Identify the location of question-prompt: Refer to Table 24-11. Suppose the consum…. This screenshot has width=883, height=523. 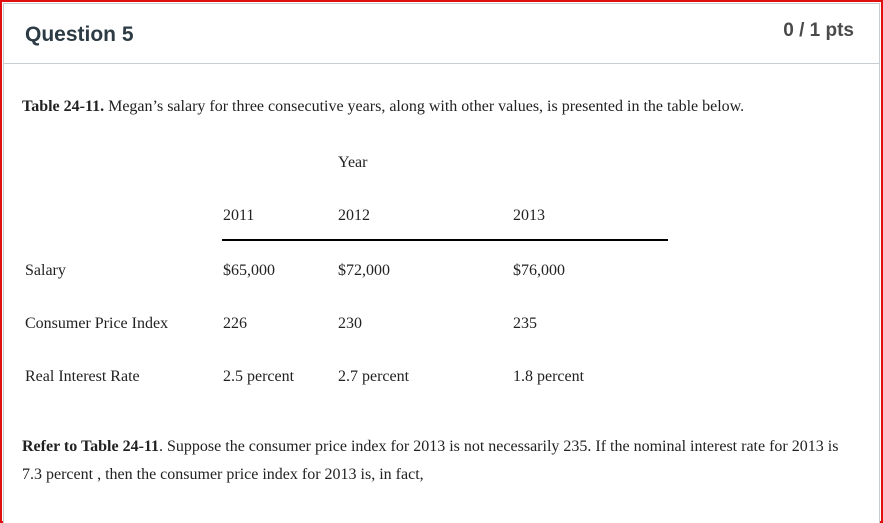
(437, 461).